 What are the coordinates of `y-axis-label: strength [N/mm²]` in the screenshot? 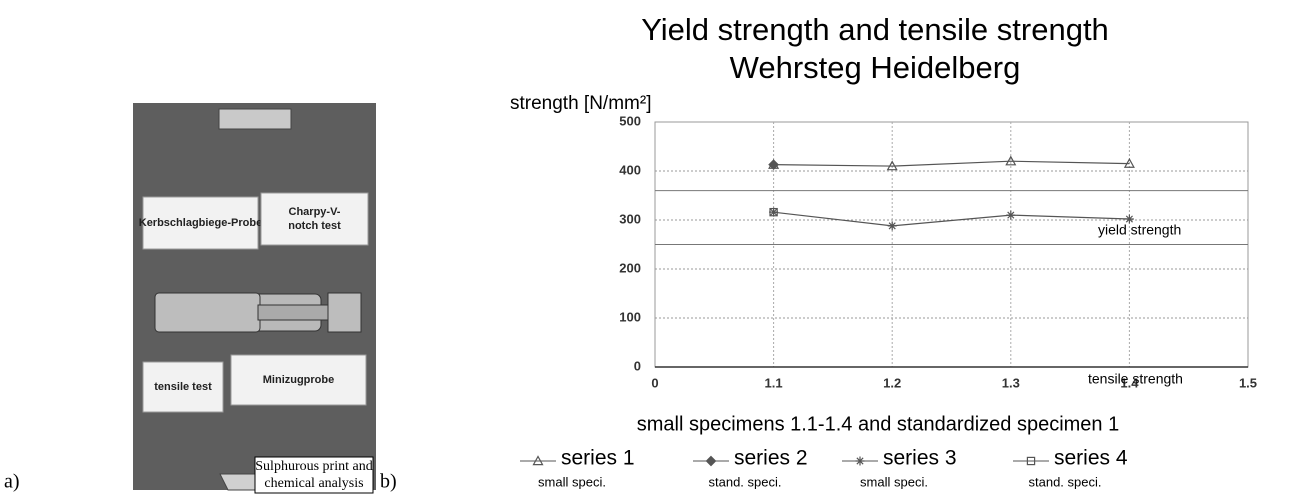 It's located at (580, 103).